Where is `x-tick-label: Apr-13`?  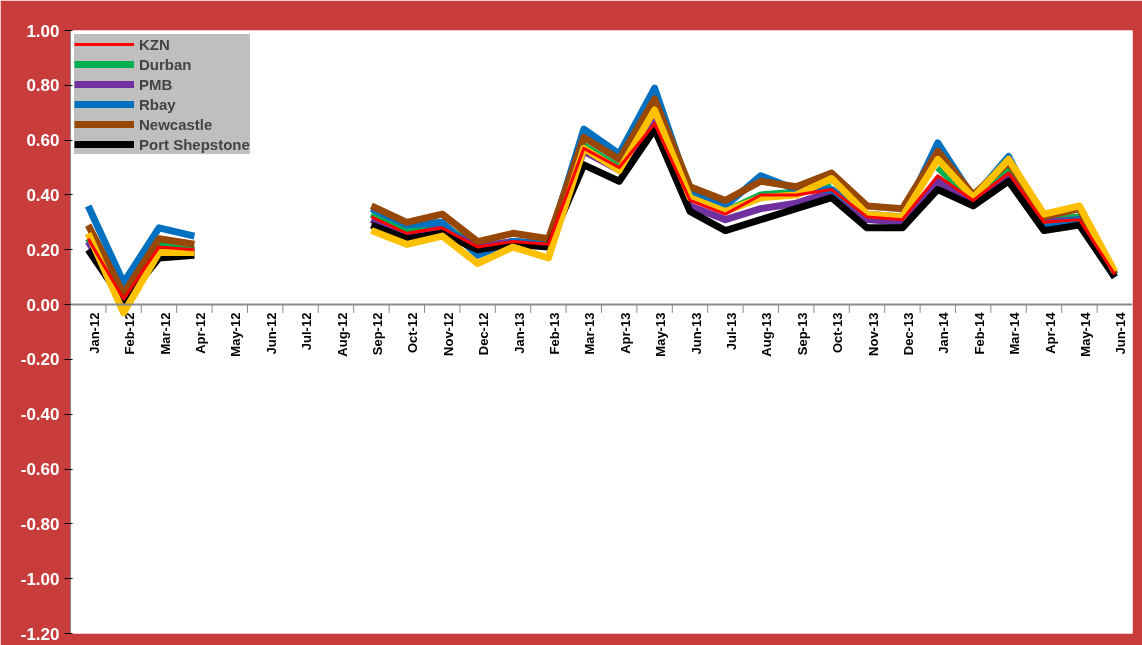 x-tick-label: Apr-13 is located at coordinates (625, 333).